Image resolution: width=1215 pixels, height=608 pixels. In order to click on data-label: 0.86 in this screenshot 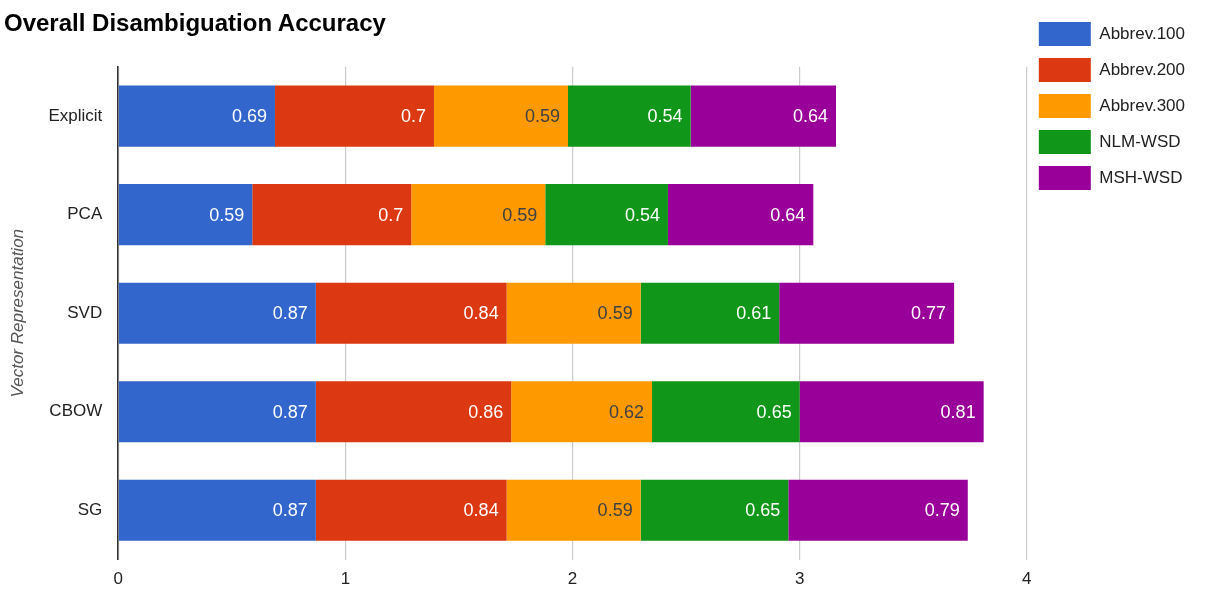, I will do `click(486, 411)`.